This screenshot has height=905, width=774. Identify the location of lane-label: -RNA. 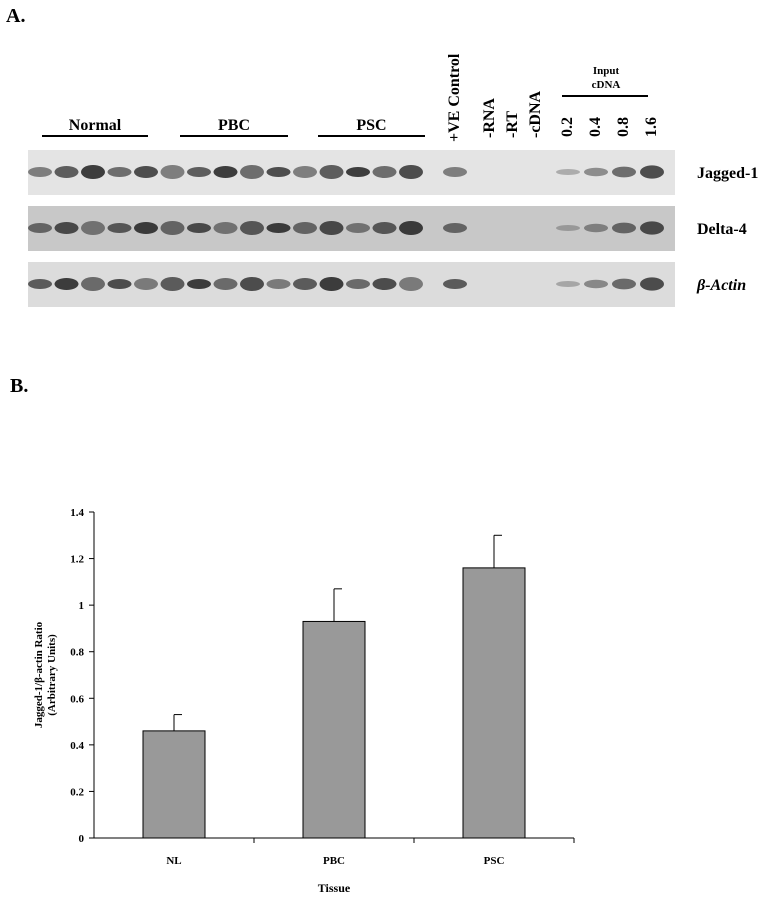
(489, 118).